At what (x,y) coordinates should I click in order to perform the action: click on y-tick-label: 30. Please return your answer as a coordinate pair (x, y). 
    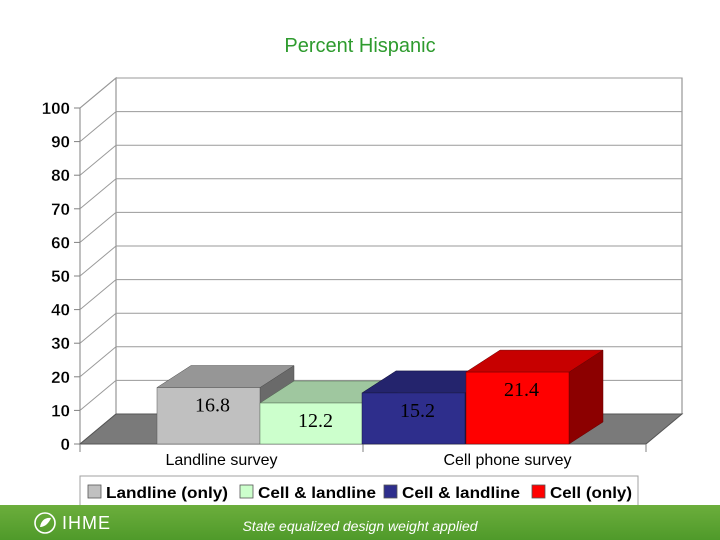
    Looking at the image, I should click on (60, 343).